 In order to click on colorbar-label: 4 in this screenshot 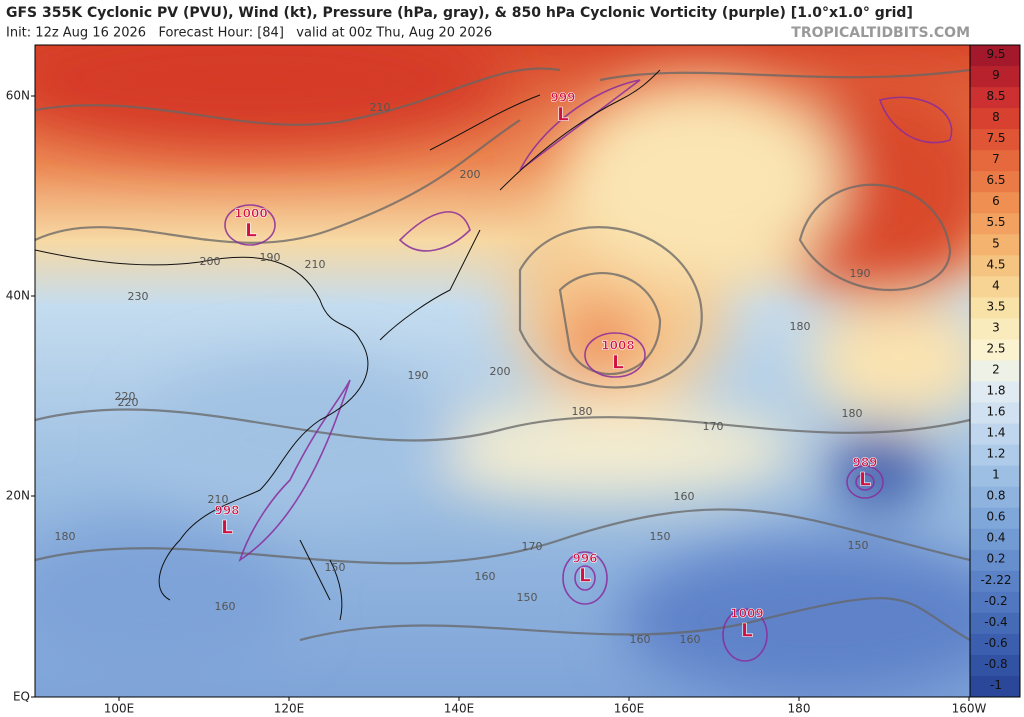, I will do `click(996, 285)`.